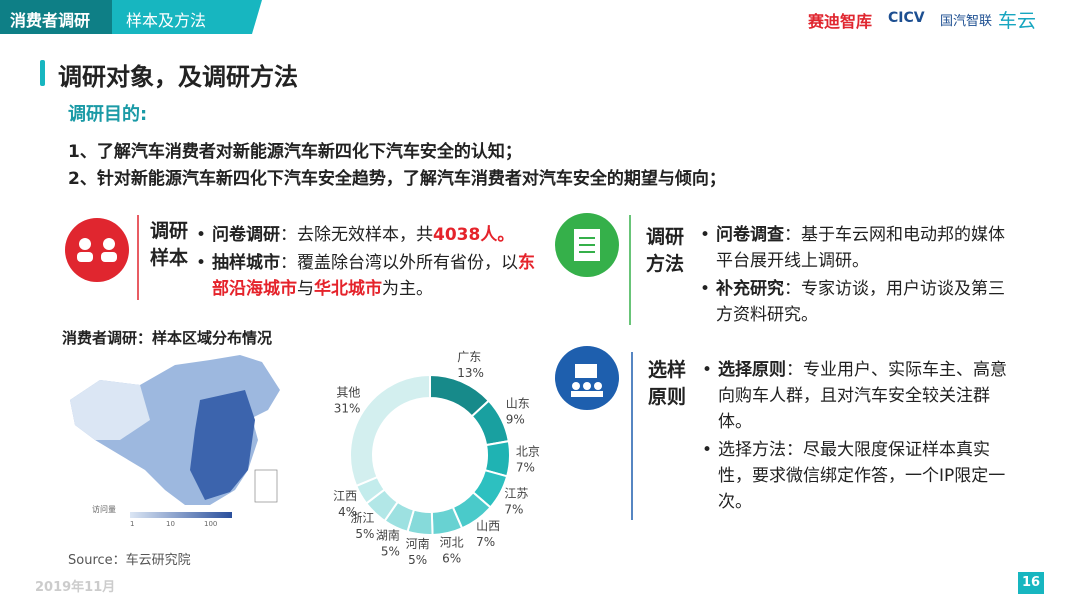  I want to click on section-label: 选样 原则, so click(667, 384).